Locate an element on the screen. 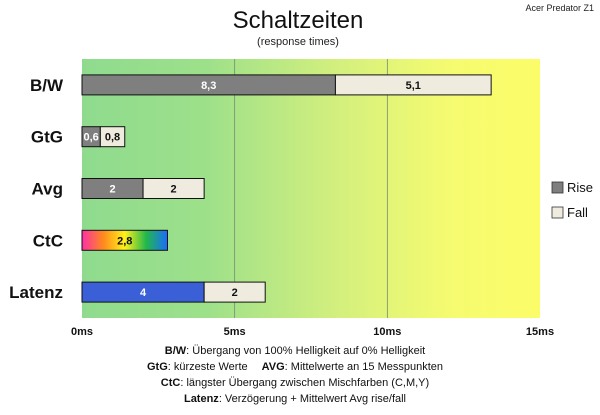 This screenshot has width=600, height=415. bar-fall-label: 5,1 is located at coordinates (413, 86).